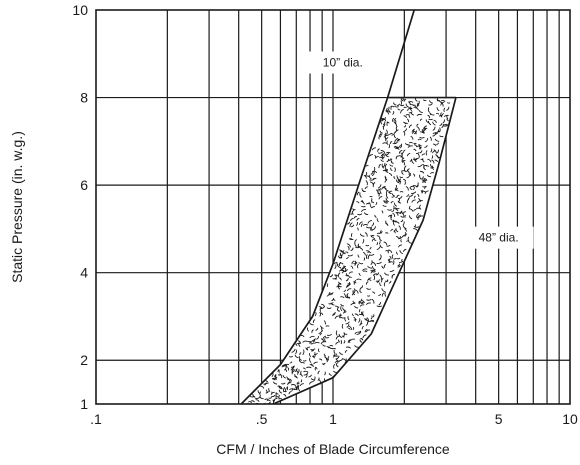  What do you see at coordinates (84, 273) in the screenshot?
I see `y-tick-label: 4` at bounding box center [84, 273].